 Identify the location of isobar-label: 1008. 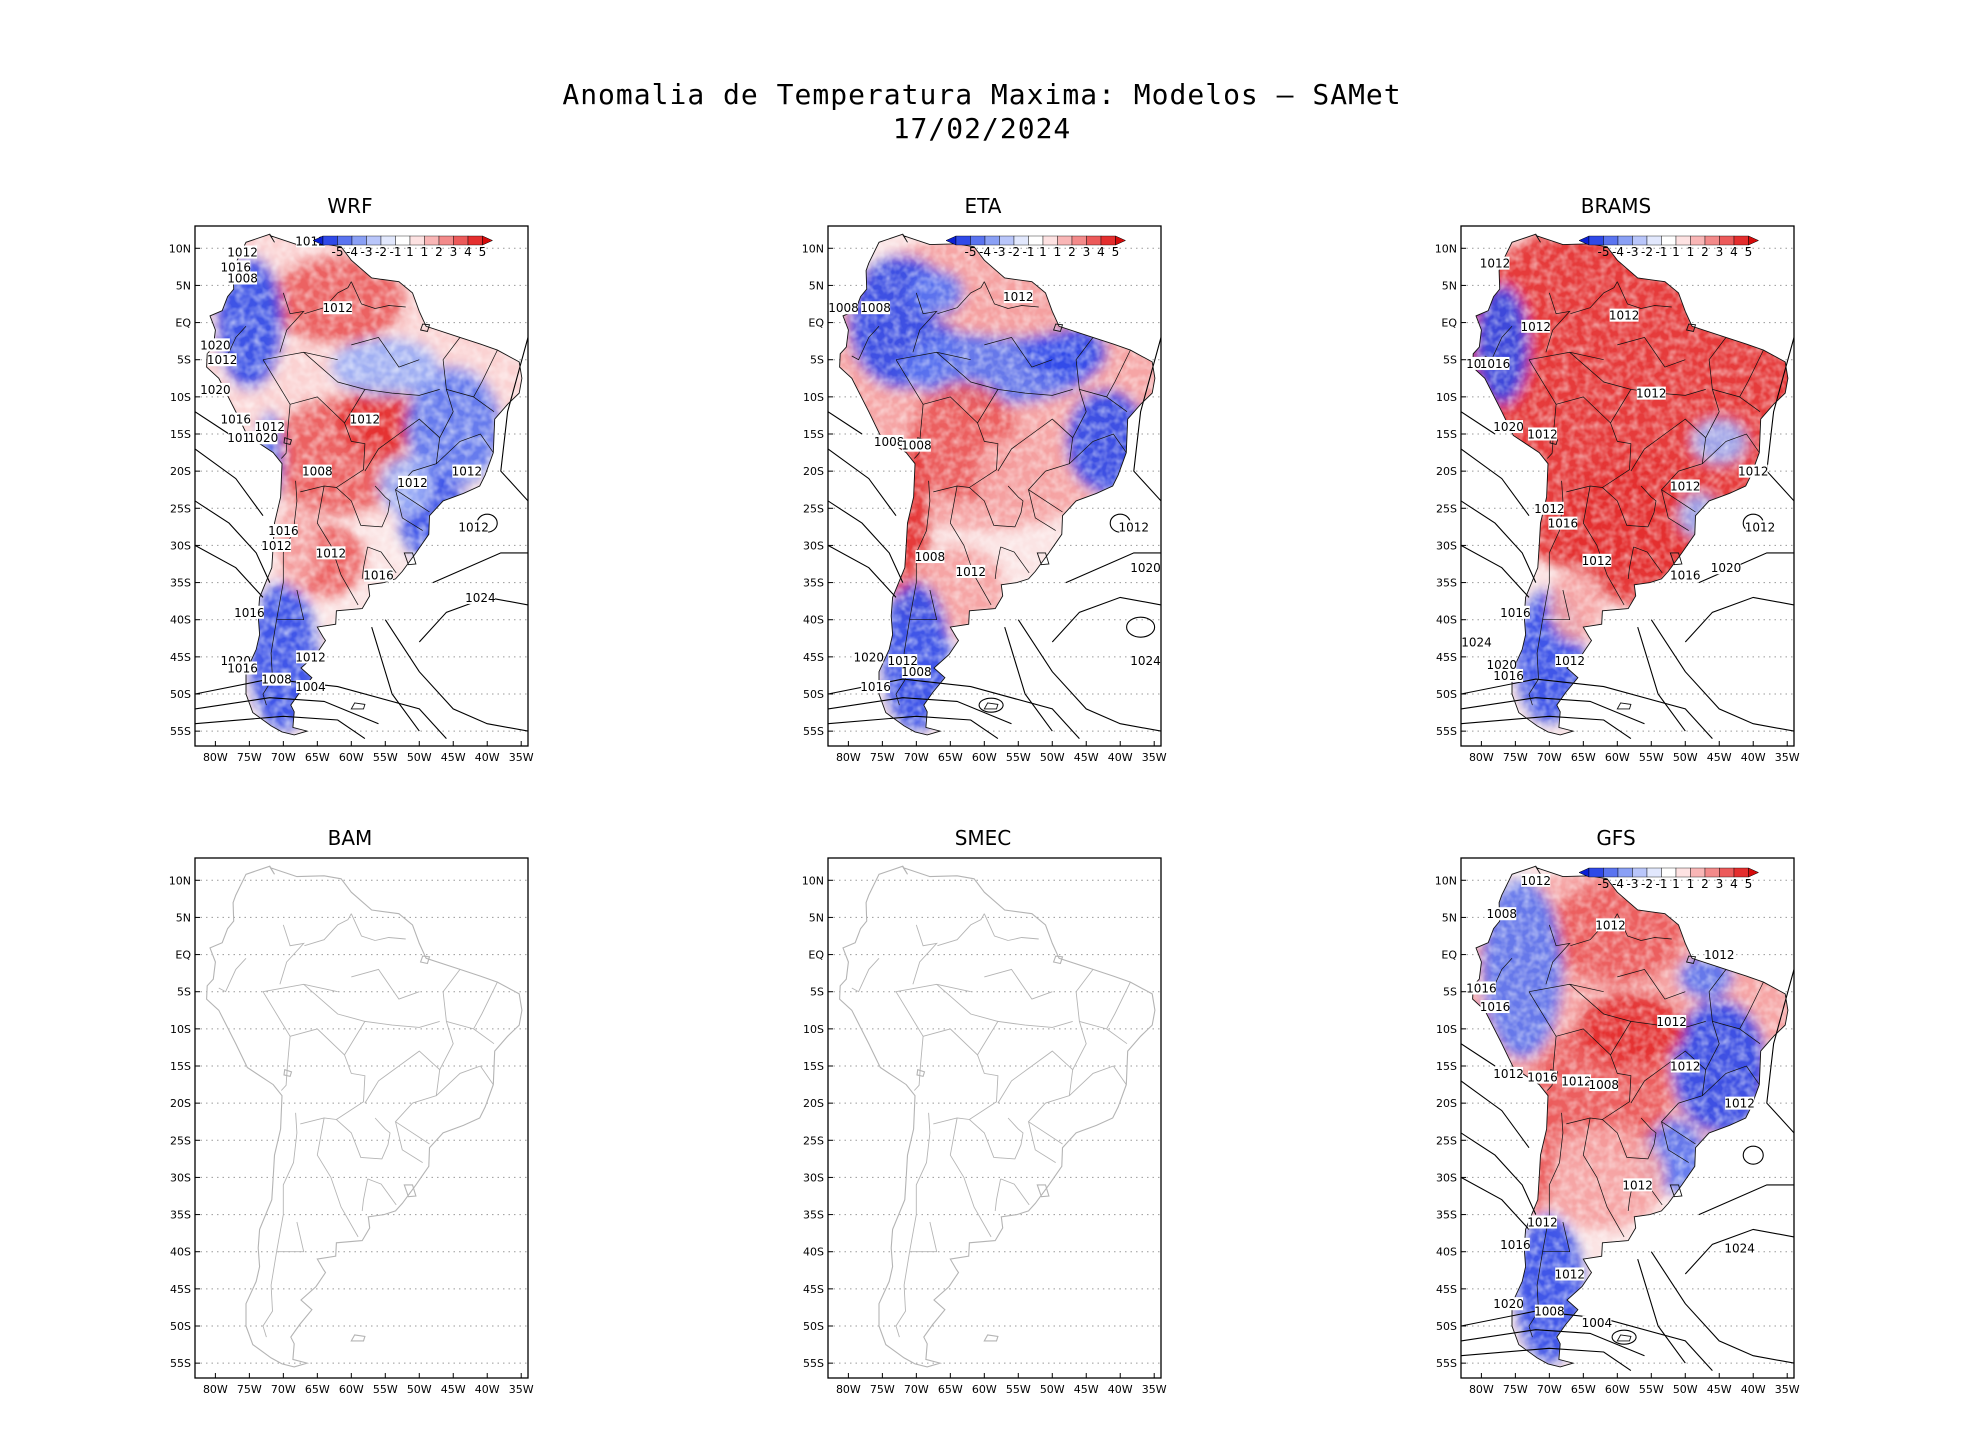
(916, 672).